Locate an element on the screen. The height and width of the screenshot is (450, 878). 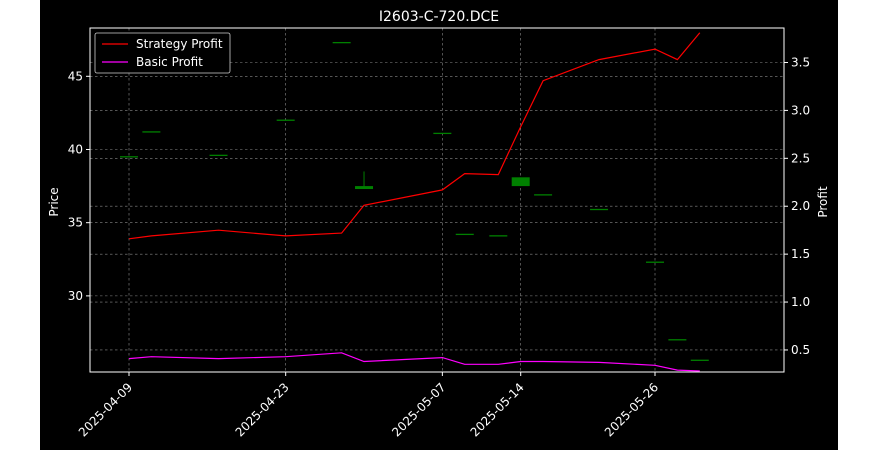
legend: Strategy Profit Basic Profit is located at coordinates (162, 53).